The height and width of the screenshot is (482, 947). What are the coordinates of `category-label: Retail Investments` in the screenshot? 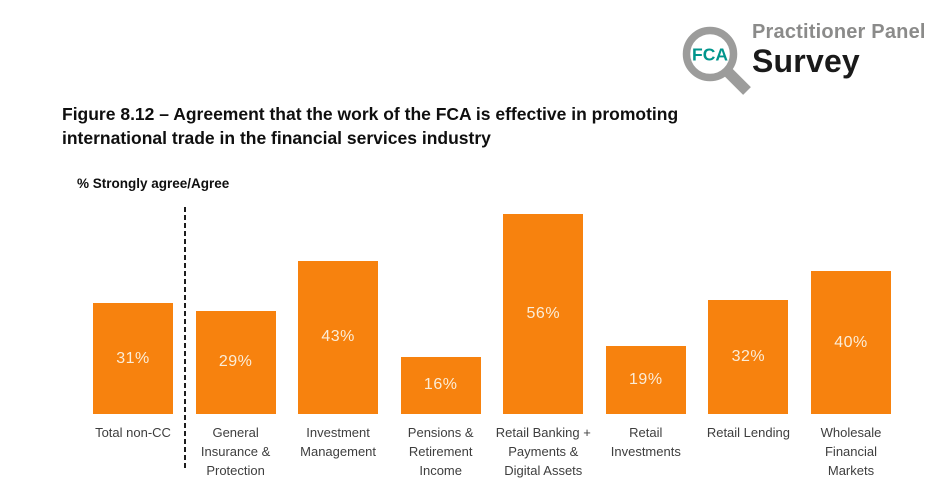 It's located at (645, 442).